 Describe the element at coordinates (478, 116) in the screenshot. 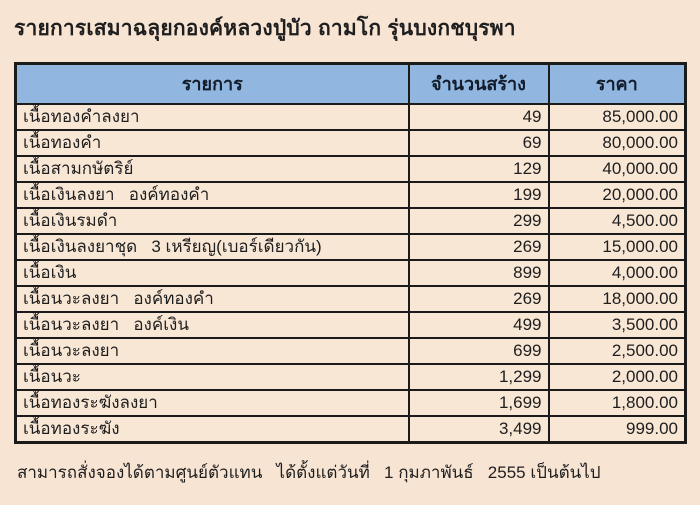

I see `qty-cell: 49` at that location.